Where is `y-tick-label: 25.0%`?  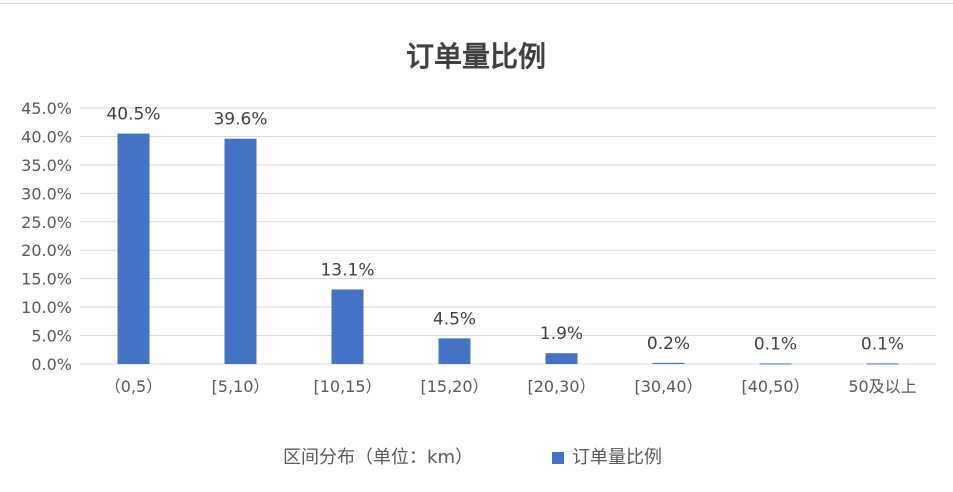
y-tick-label: 25.0% is located at coordinates (46, 222).